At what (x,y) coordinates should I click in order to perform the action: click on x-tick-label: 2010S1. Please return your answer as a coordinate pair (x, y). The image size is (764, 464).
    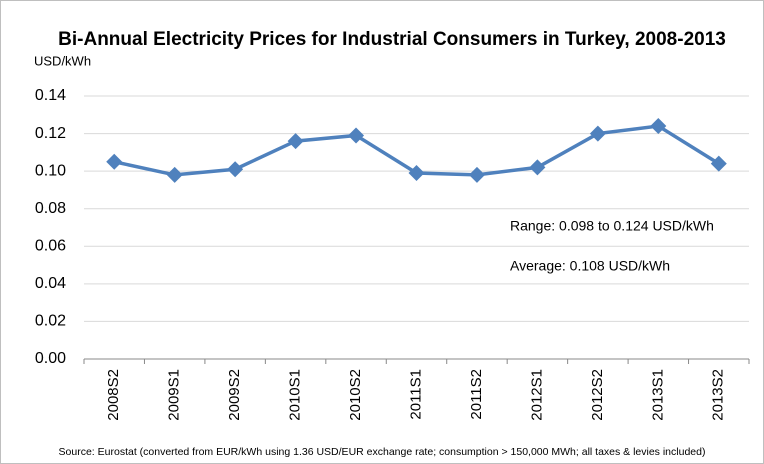
    Looking at the image, I should click on (295, 395).